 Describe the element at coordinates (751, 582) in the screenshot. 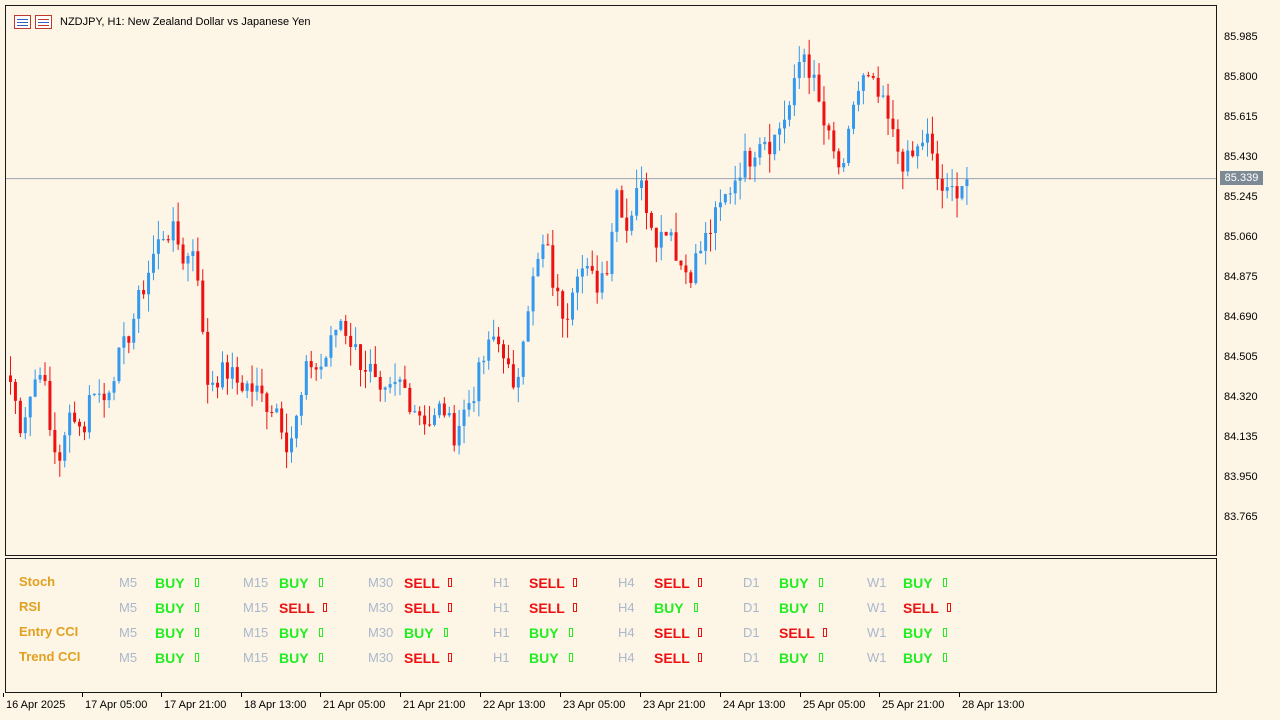

I see `timeframe-label: D1` at that location.